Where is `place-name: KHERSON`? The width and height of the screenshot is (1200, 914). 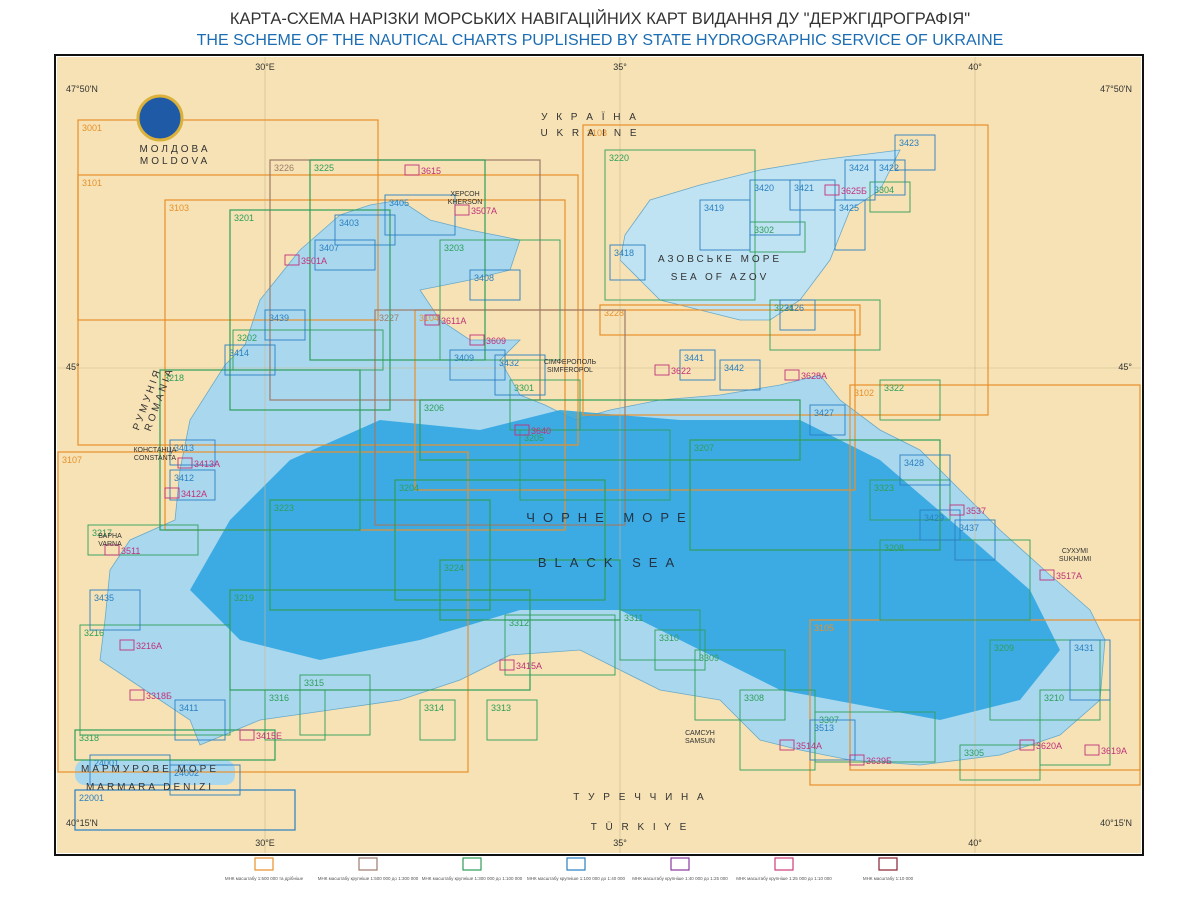 place-name: KHERSON is located at coordinates (465, 202).